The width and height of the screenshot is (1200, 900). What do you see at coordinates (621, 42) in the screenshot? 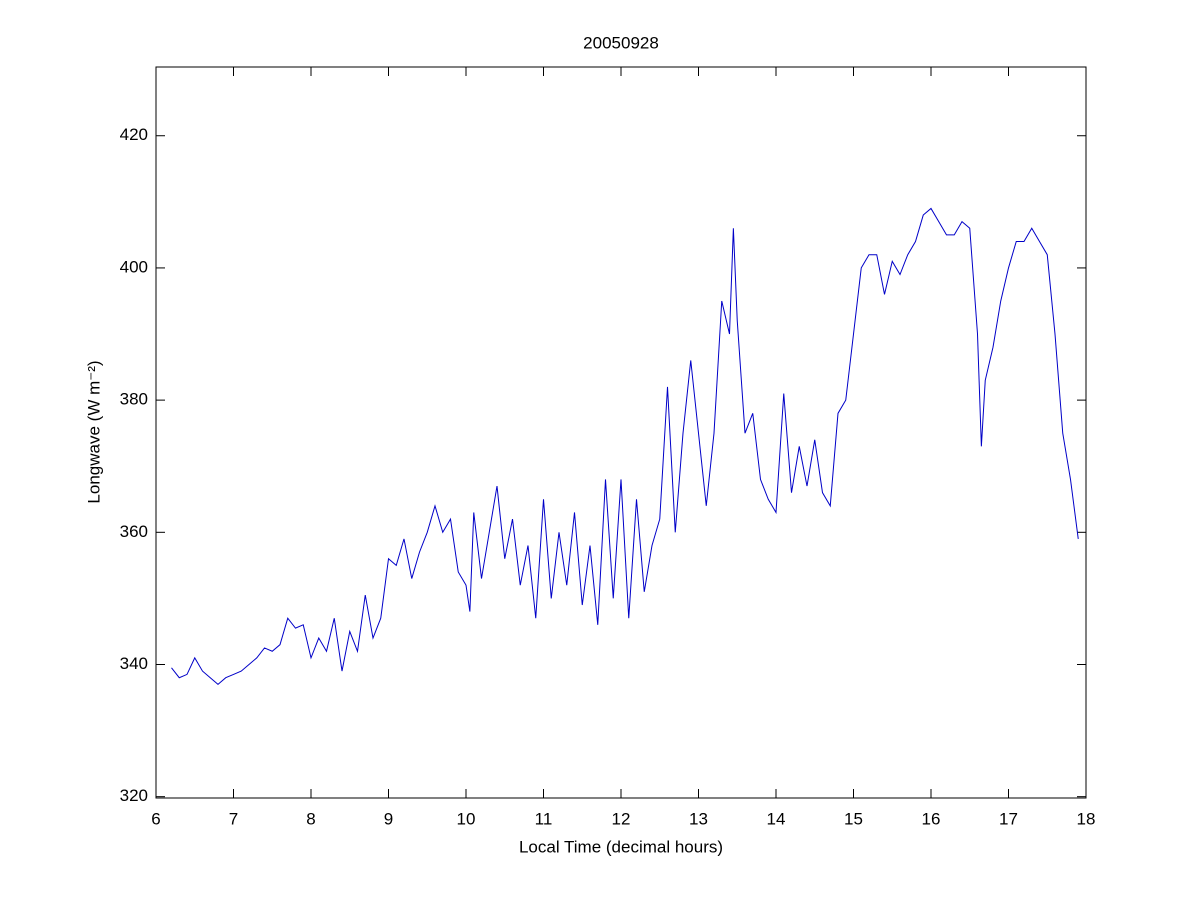
I see `chart-title: 20050928` at bounding box center [621, 42].